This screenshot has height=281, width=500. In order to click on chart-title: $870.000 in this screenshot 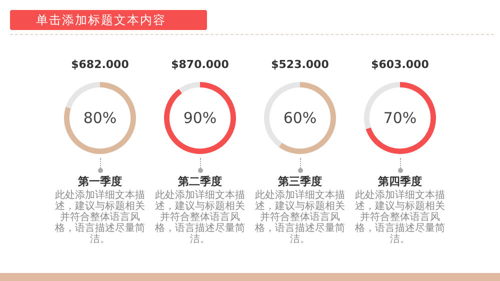, I will do `click(200, 65)`.